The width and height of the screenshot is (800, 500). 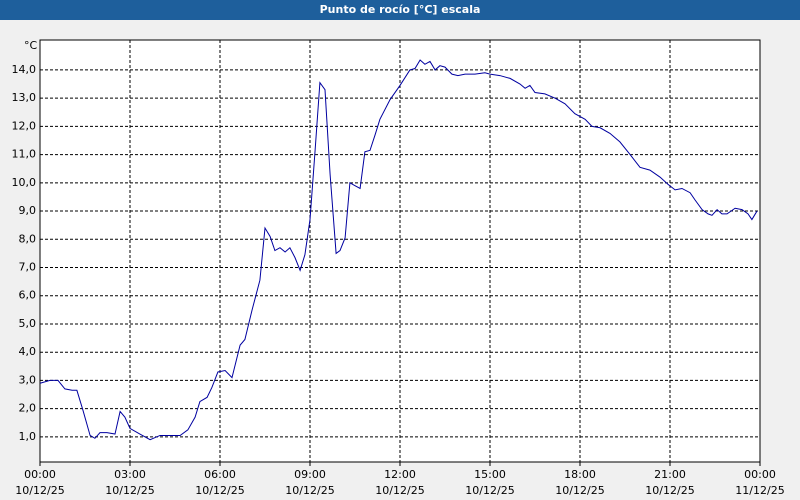 What do you see at coordinates (28, 408) in the screenshot?
I see `y-tick-label: 2,0` at bounding box center [28, 408].